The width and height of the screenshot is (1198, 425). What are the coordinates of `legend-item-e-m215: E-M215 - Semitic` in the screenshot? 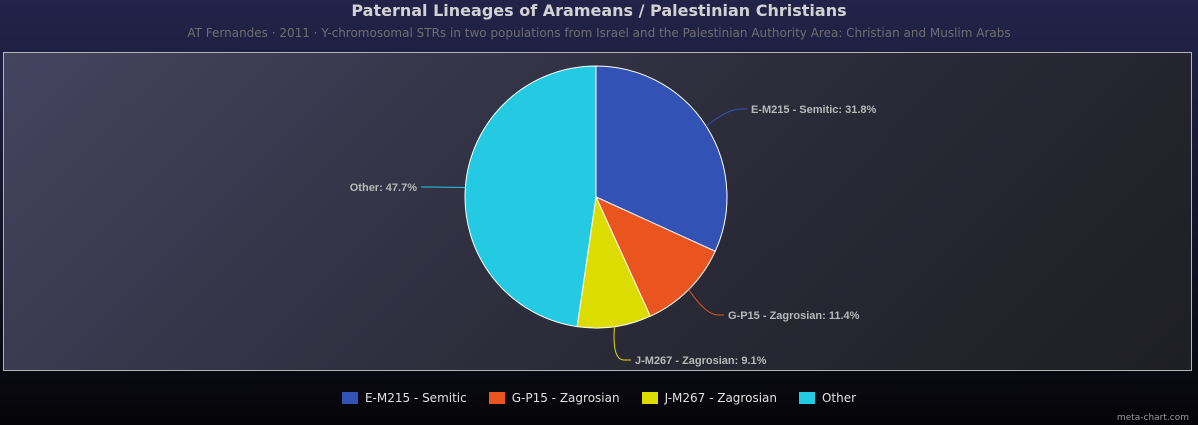 It's located at (404, 398).